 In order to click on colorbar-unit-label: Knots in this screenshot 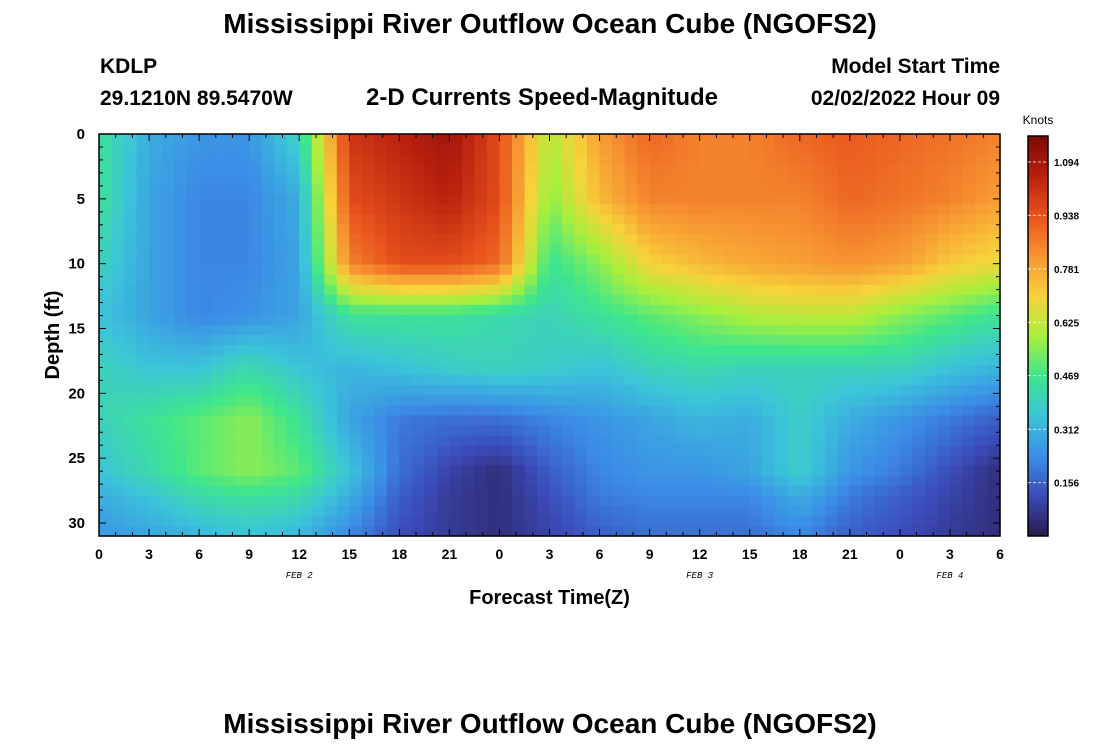, I will do `click(1038, 120)`.